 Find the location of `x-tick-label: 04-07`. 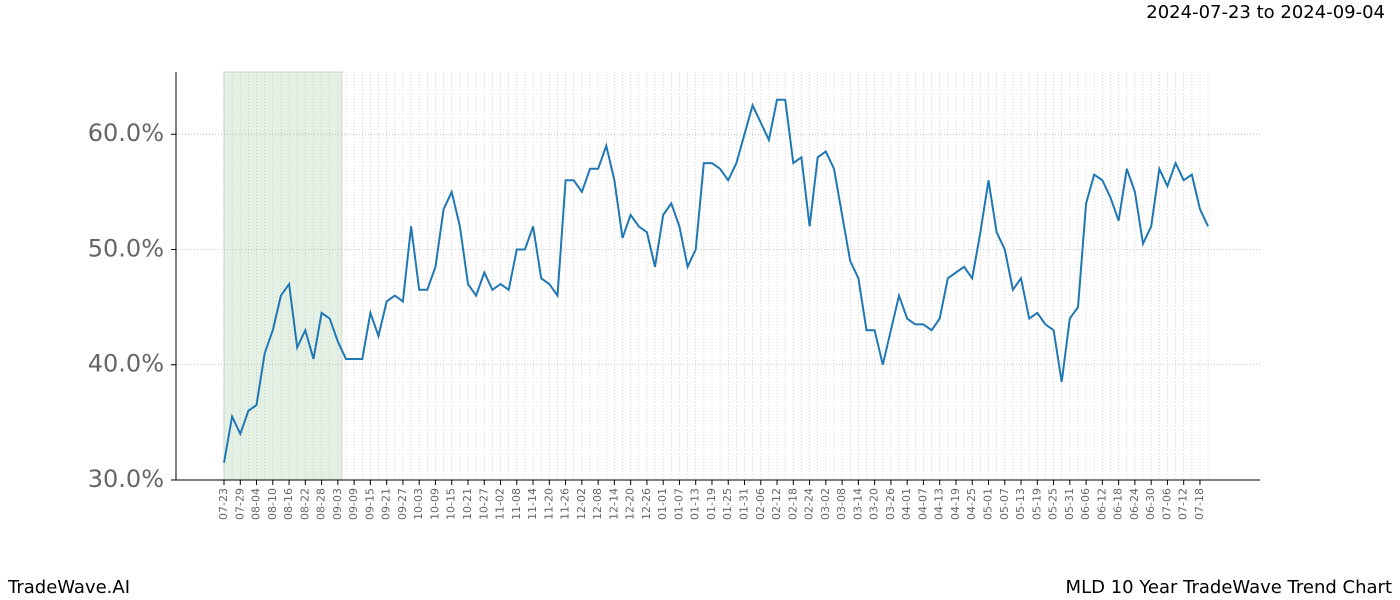

x-tick-label: 04-07 is located at coordinates (922, 504).